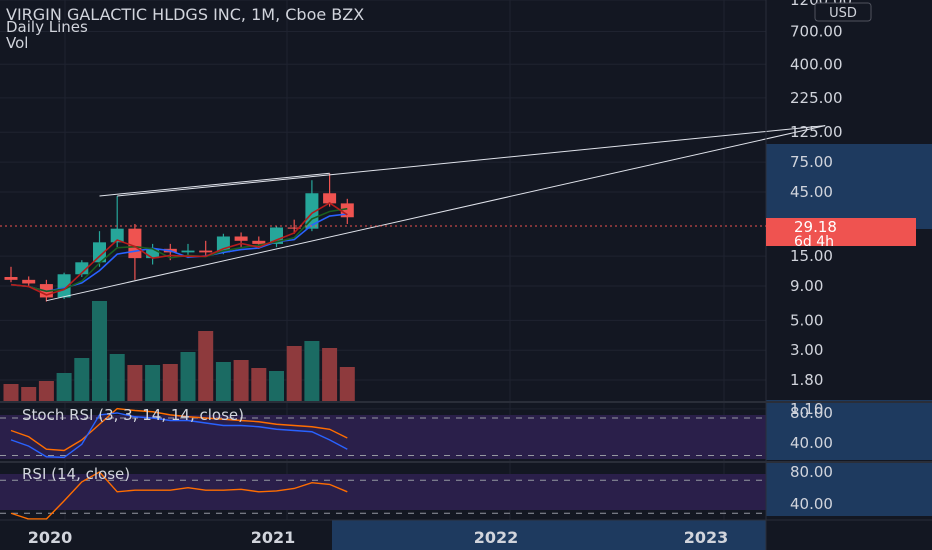 This screenshot has width=932, height=550. I want to click on price-tick-label: 15.00, so click(811, 256).